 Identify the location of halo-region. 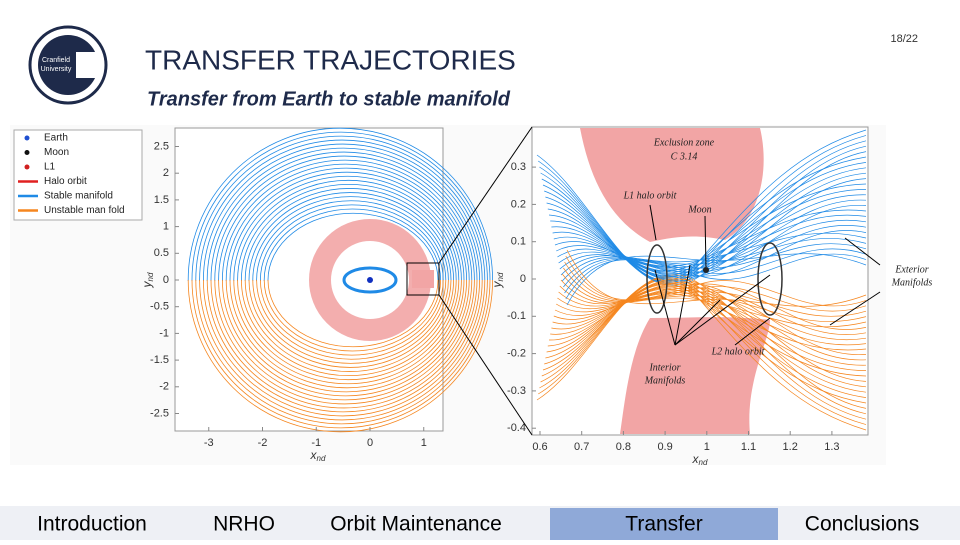
(423, 279).